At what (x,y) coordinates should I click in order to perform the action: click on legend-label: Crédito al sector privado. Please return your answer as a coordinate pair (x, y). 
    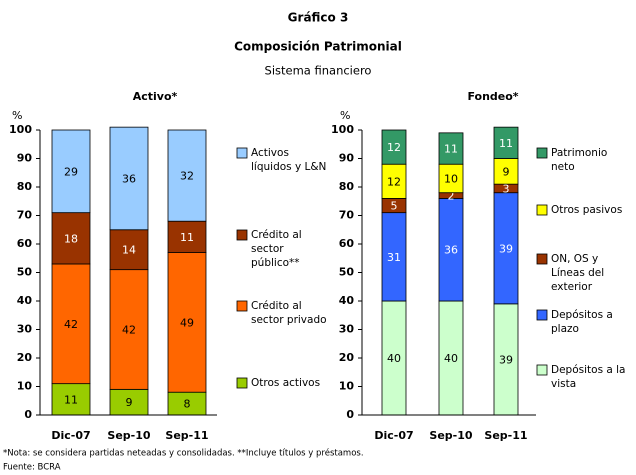
    Looking at the image, I should click on (289, 313).